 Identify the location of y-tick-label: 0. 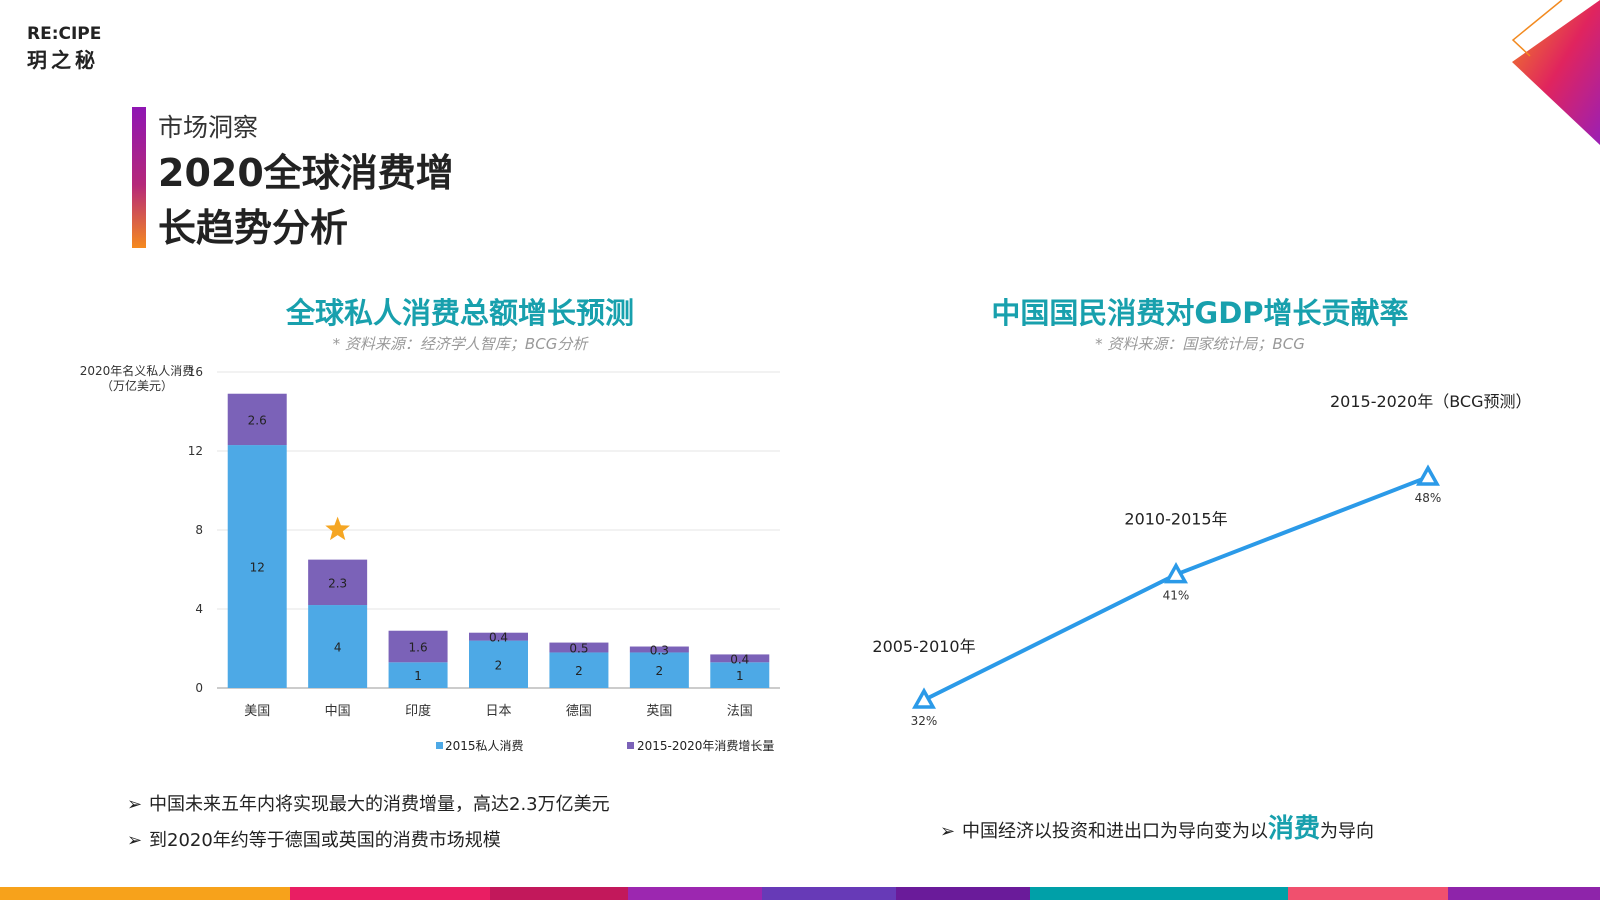
(199, 688).